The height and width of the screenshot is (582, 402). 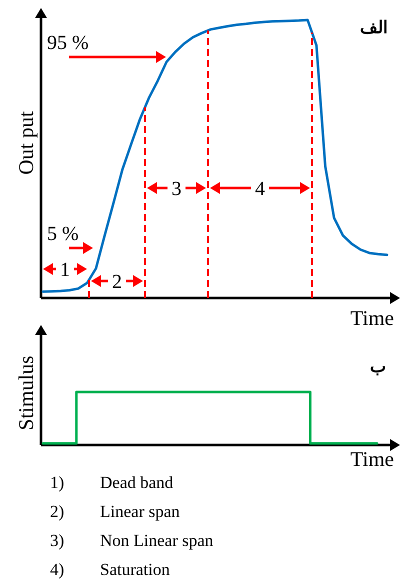 What do you see at coordinates (65, 270) in the screenshot?
I see `annotation: 1` at bounding box center [65, 270].